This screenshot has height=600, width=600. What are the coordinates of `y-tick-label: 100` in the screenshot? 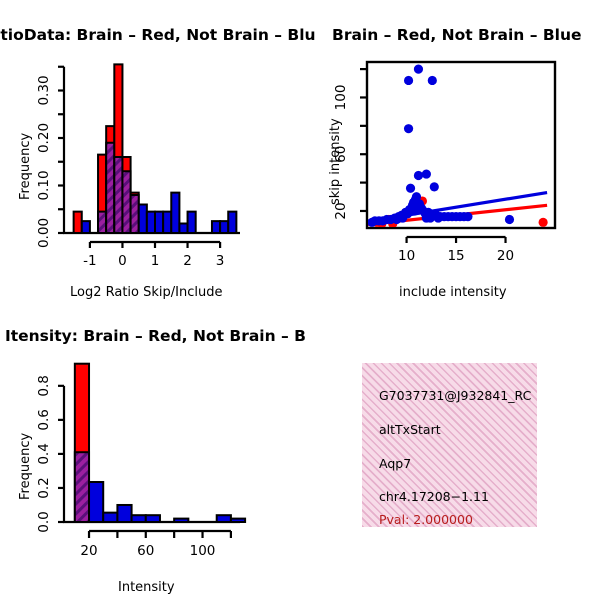 It's located at (341, 98).